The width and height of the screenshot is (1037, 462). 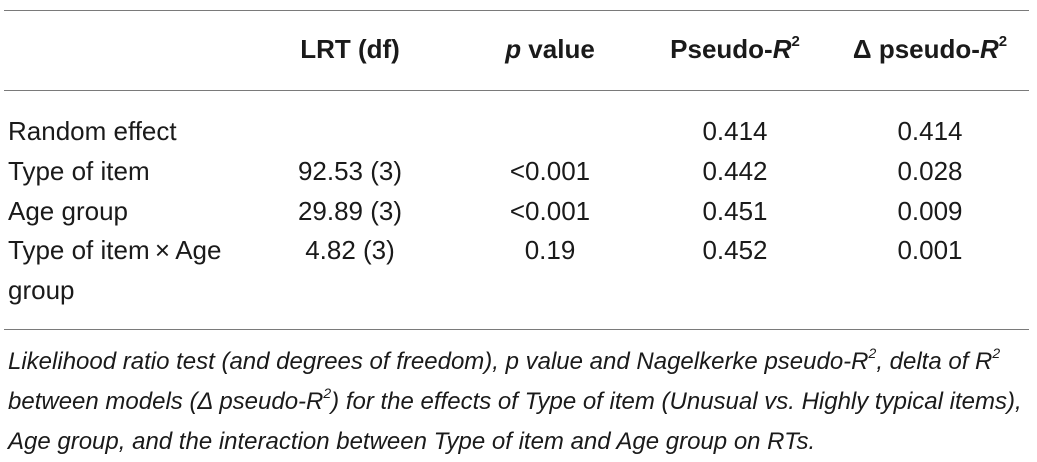 I want to click on header-delta-pseudo-r2: Δ pseudo-R2, so click(x=928, y=49).